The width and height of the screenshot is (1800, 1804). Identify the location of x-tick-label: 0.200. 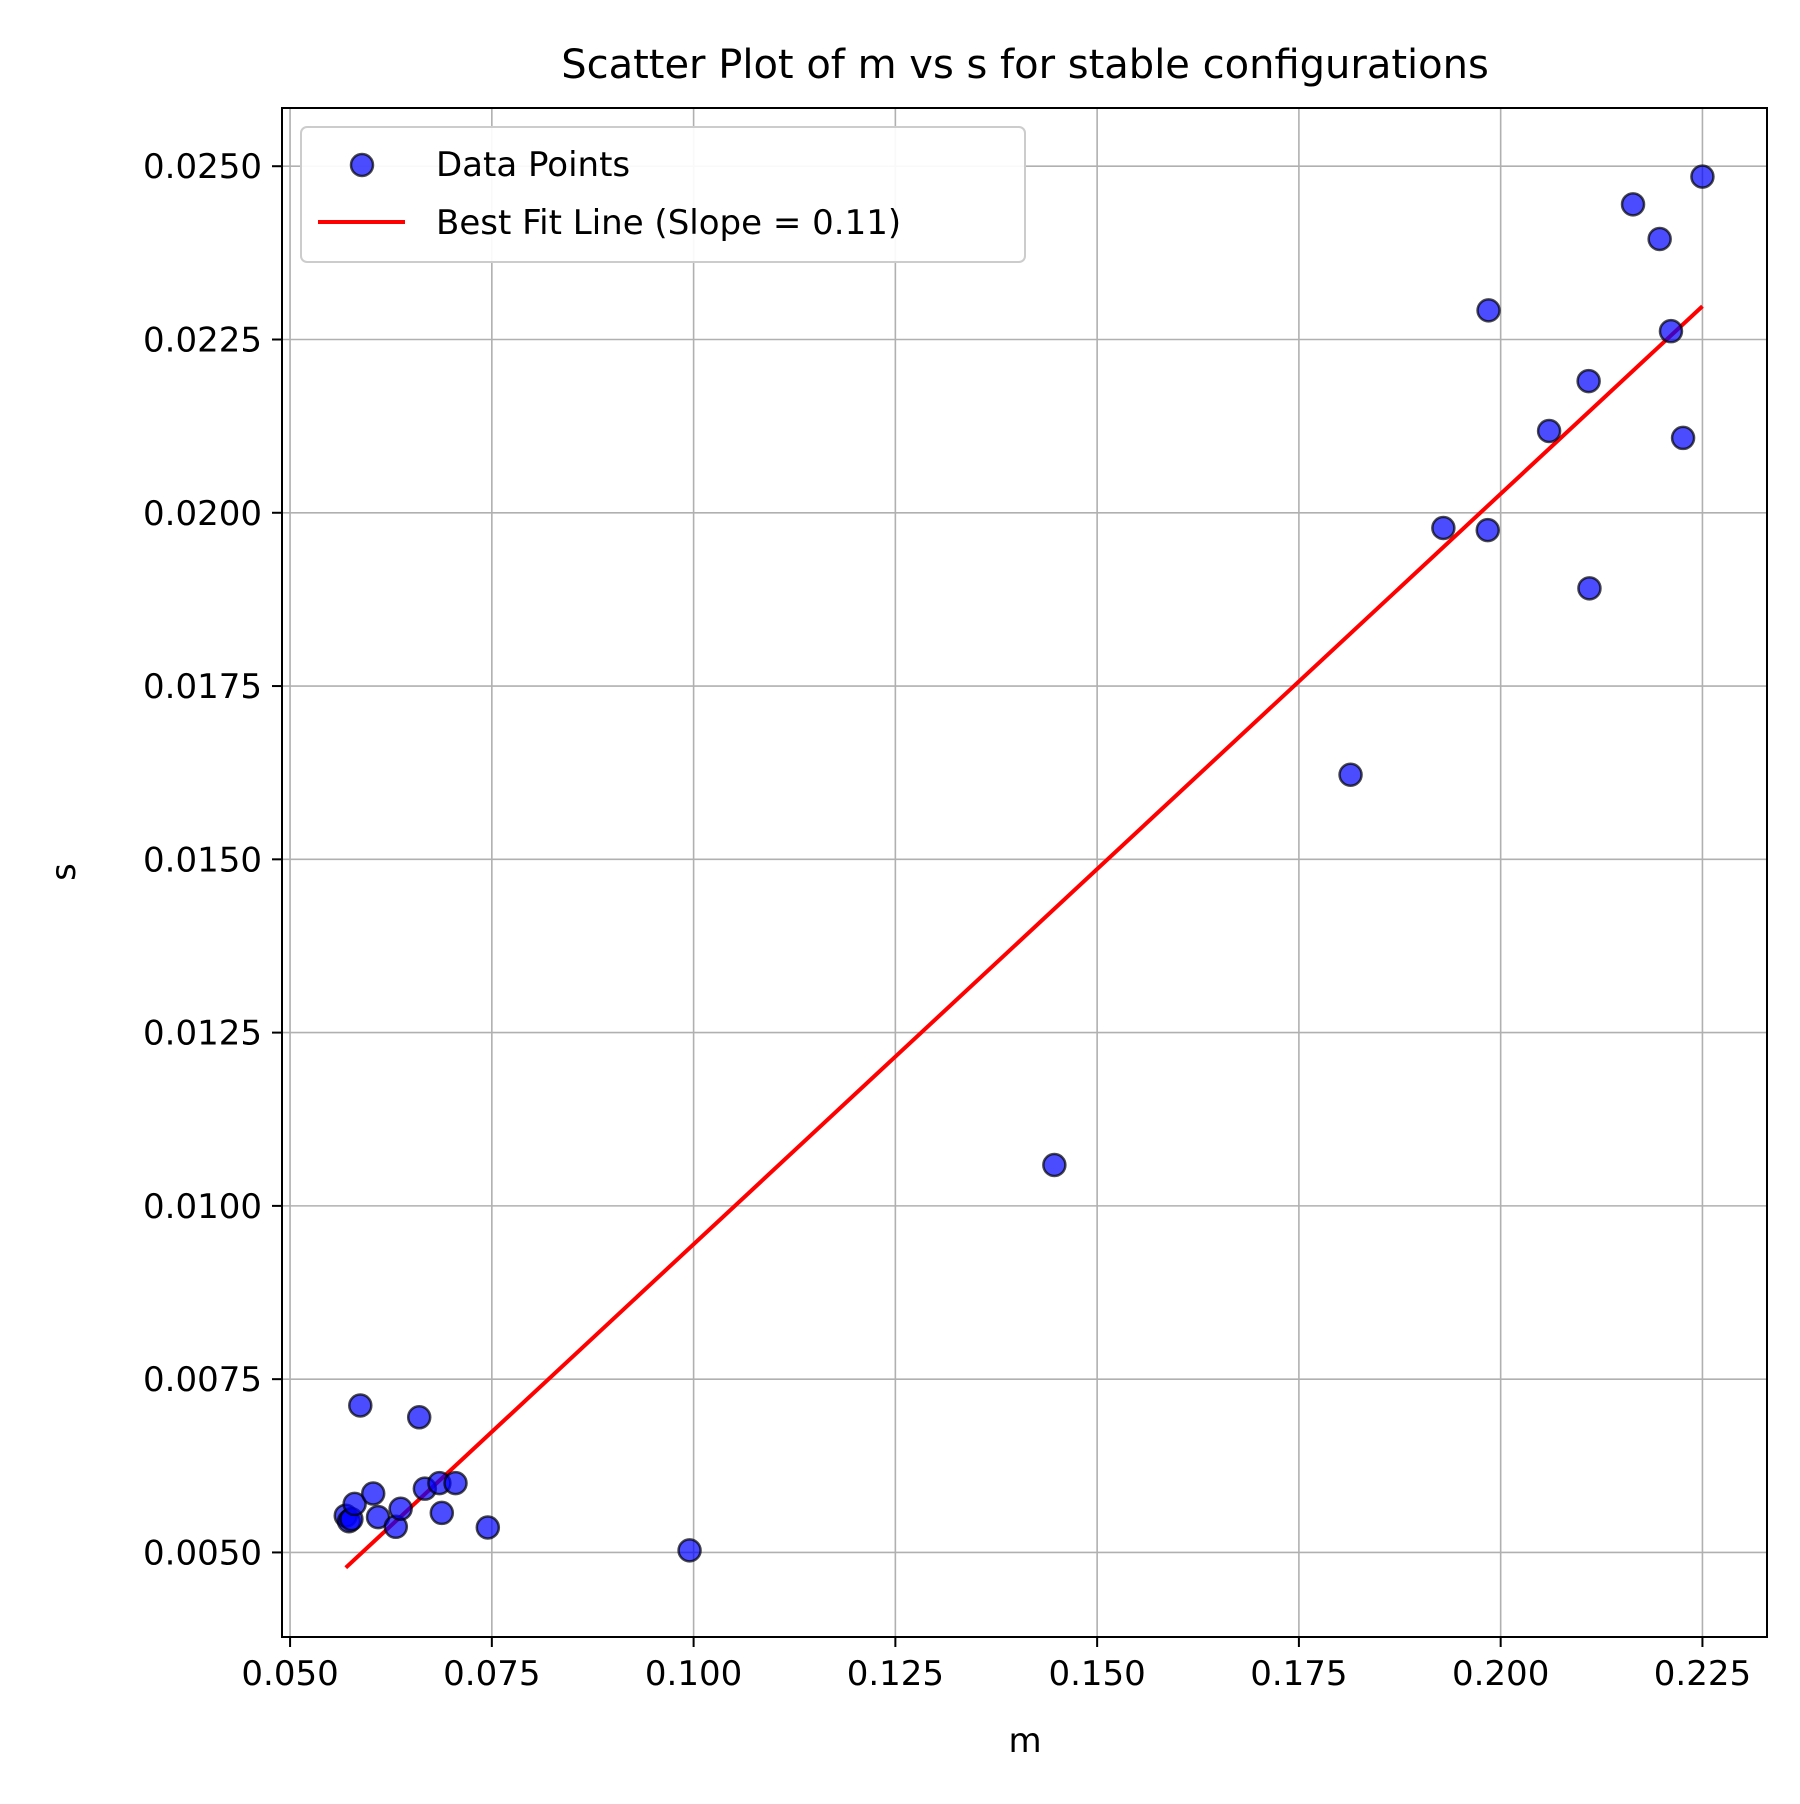
(1500, 1674).